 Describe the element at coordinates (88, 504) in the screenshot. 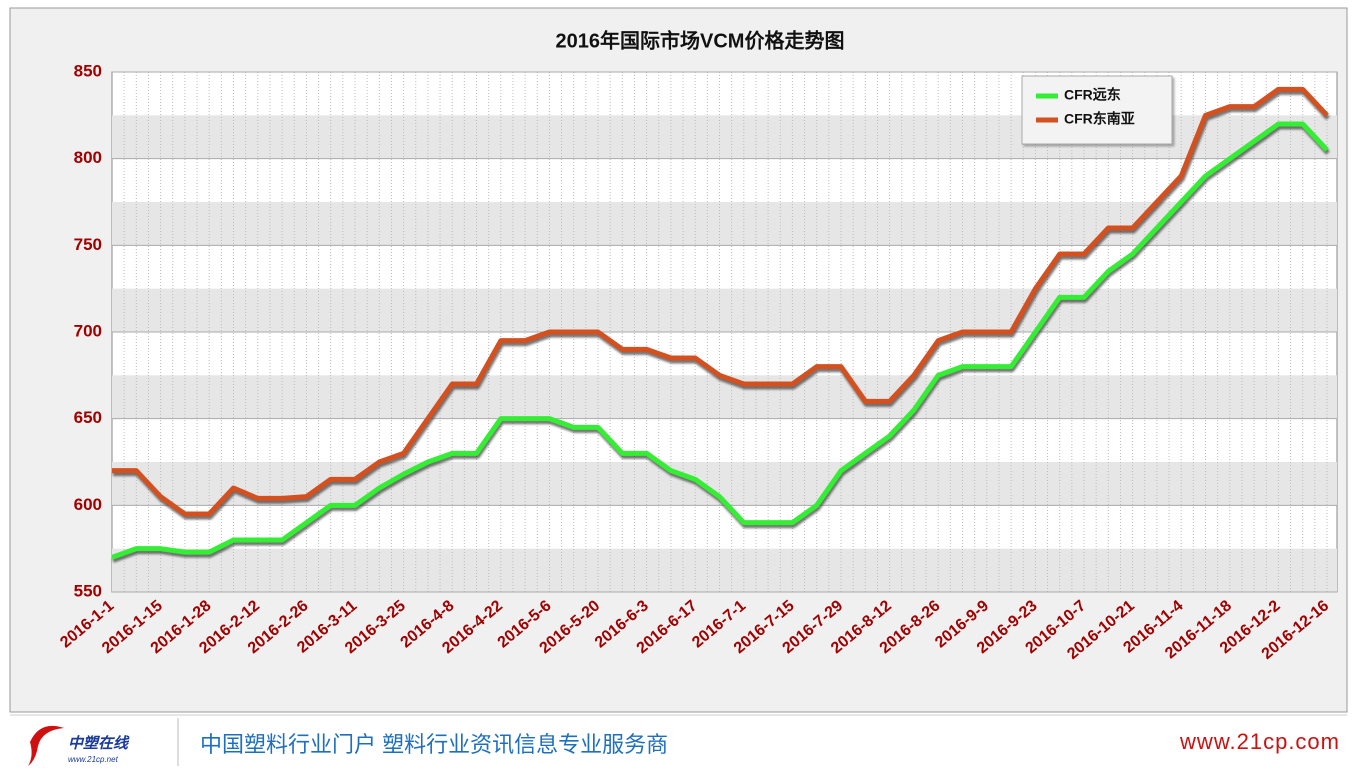

I see `y-tick-label: 600` at that location.